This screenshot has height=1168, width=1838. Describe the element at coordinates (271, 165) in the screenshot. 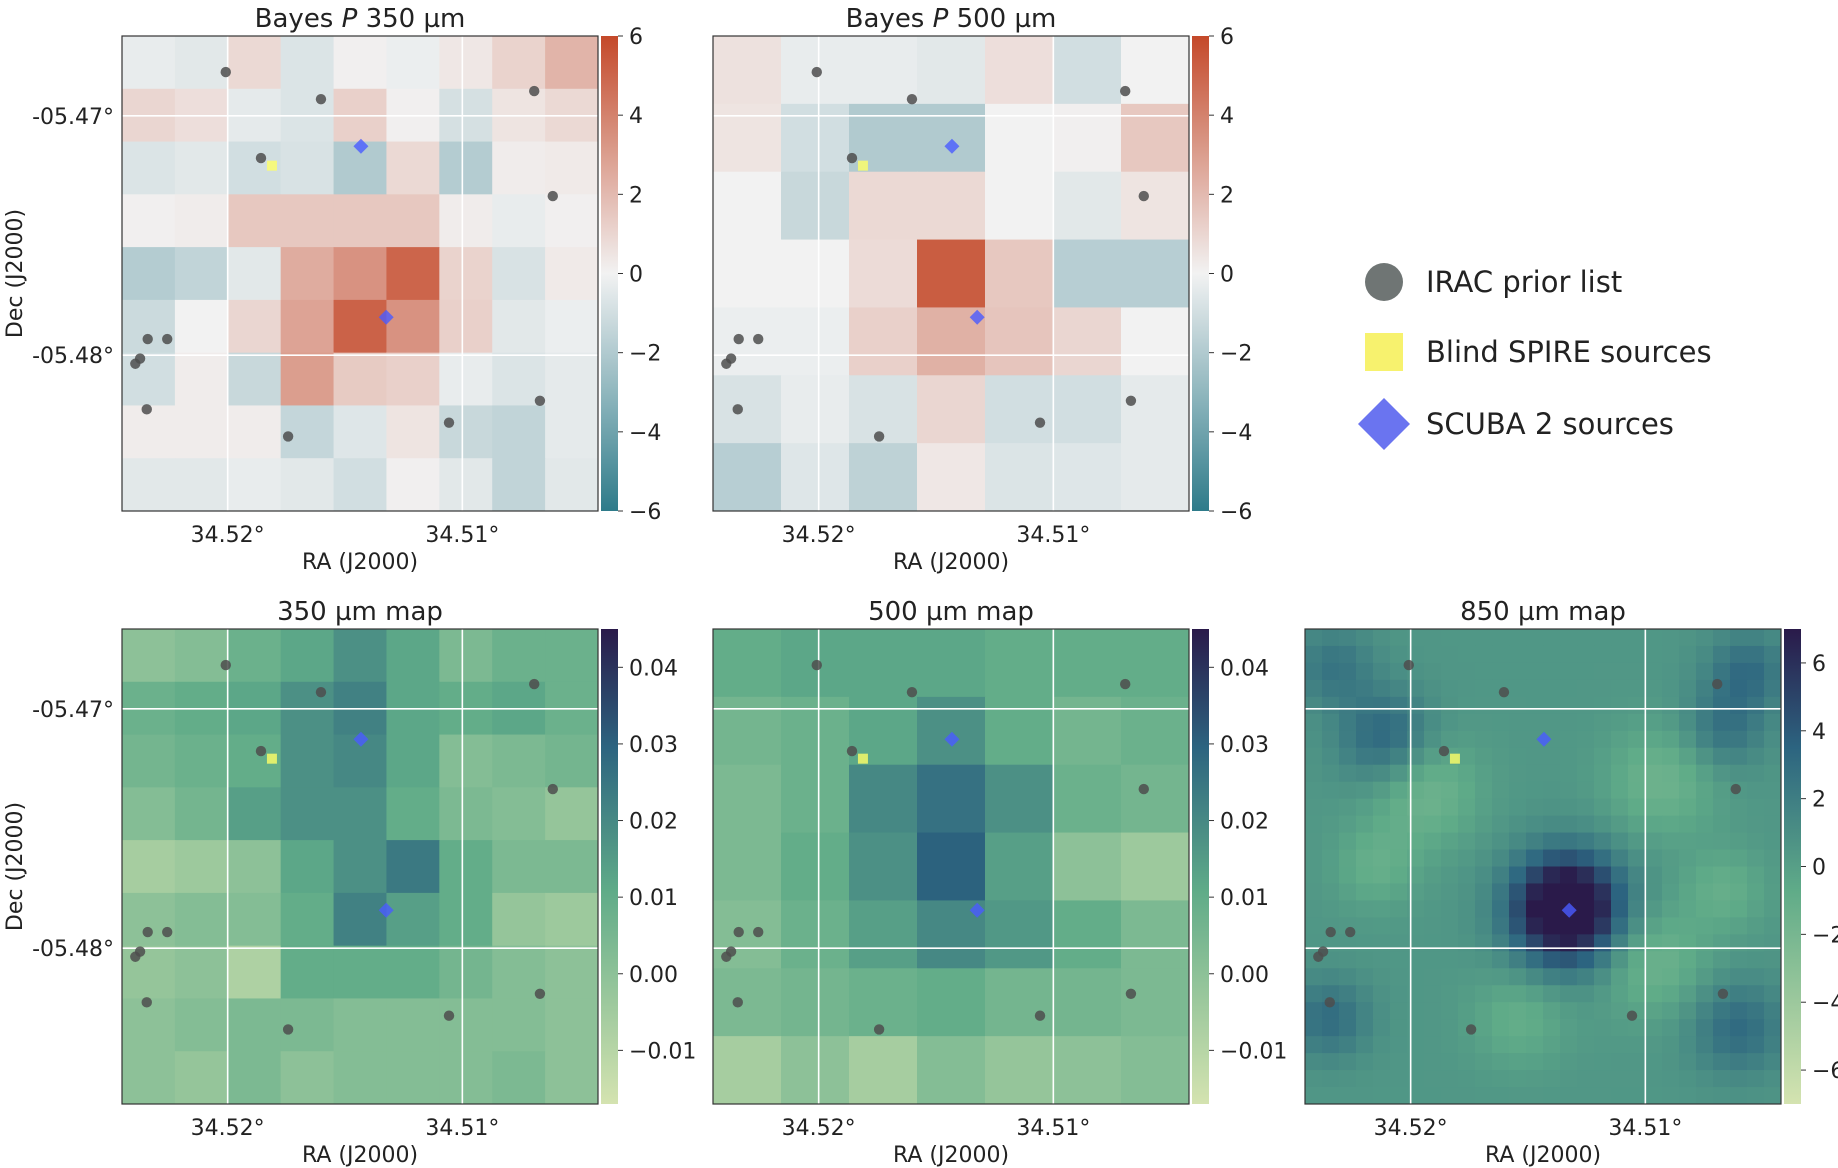

I see `spire-source-point` at that location.